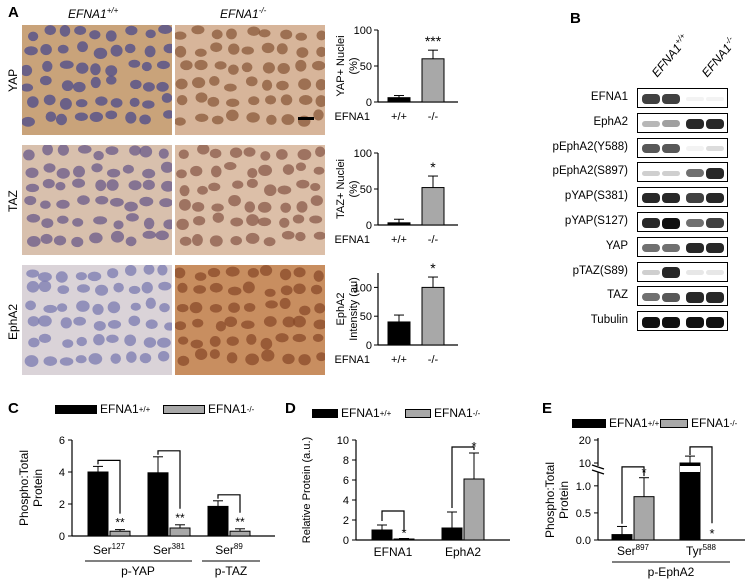  Describe the element at coordinates (363, 288) in the screenshot. I see `y-tick-label: 100` at that location.